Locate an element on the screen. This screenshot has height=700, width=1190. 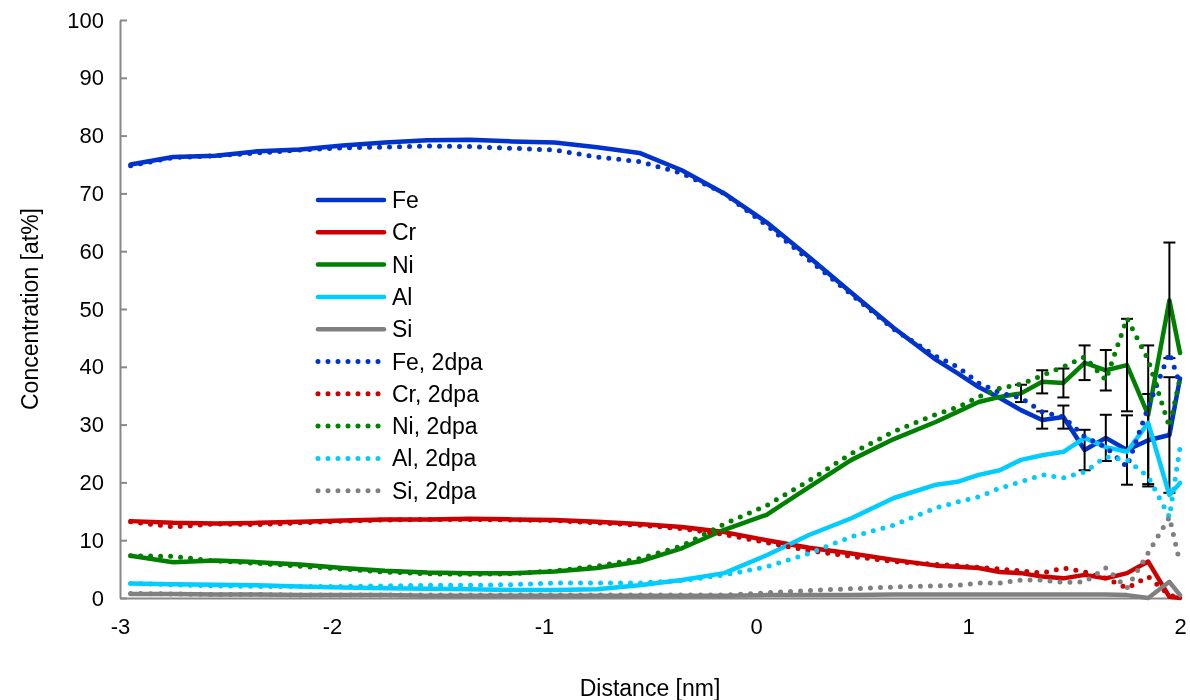
y-tick-label: 50 is located at coordinates (91, 309).